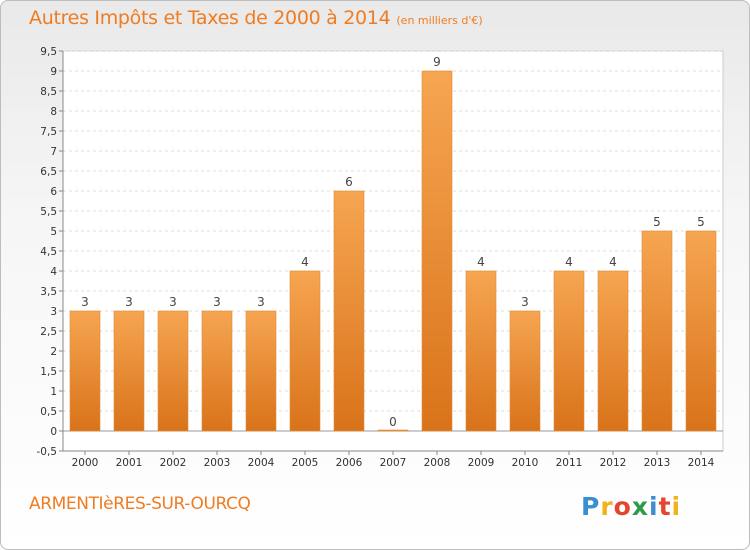 The image size is (750, 550). What do you see at coordinates (53, 272) in the screenshot?
I see `y-tick-label: 4` at bounding box center [53, 272].